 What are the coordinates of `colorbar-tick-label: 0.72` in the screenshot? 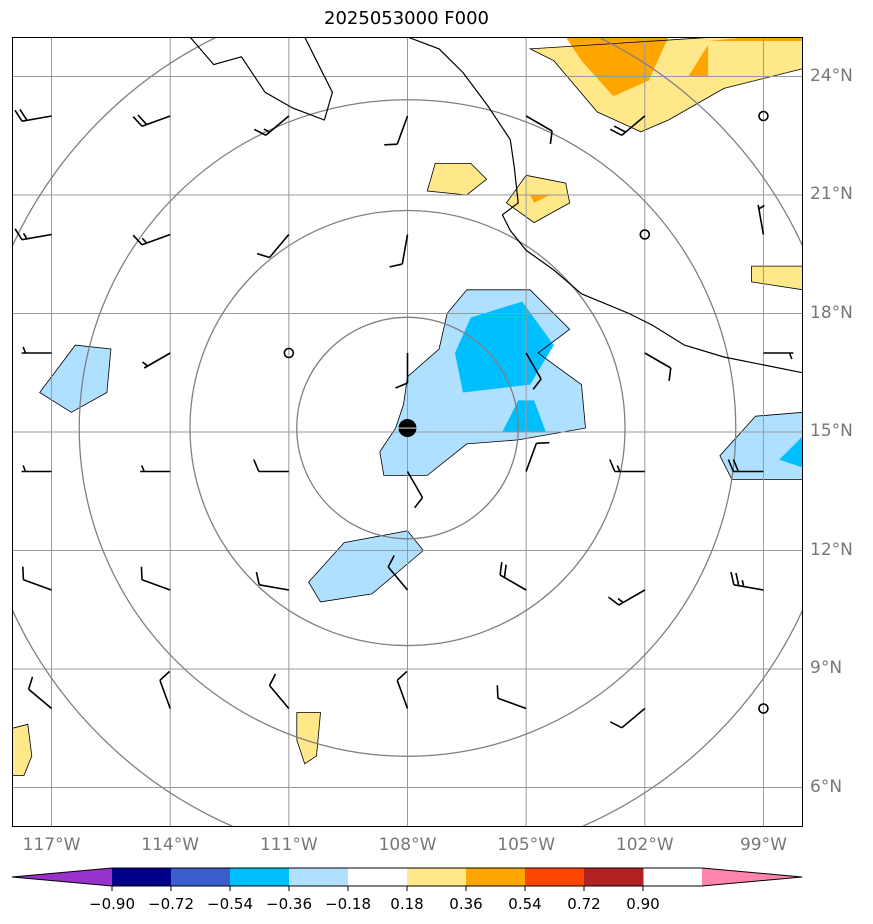 It's located at (584, 904).